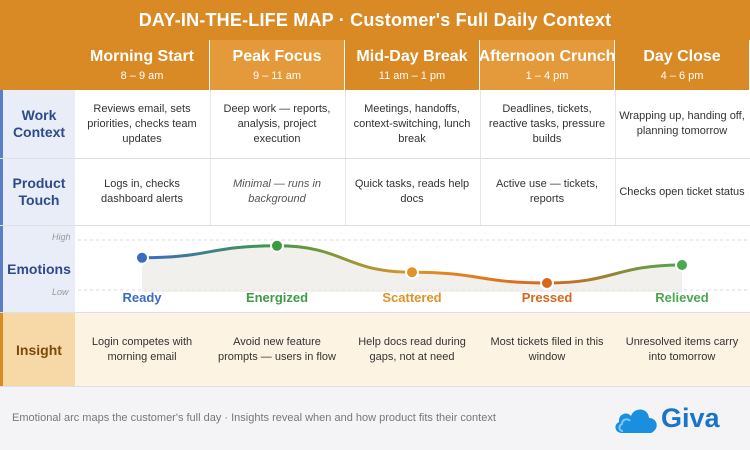 This screenshot has width=750, height=450. I want to click on product-touch-cell: Quick tasks, reads help docs, so click(412, 191).